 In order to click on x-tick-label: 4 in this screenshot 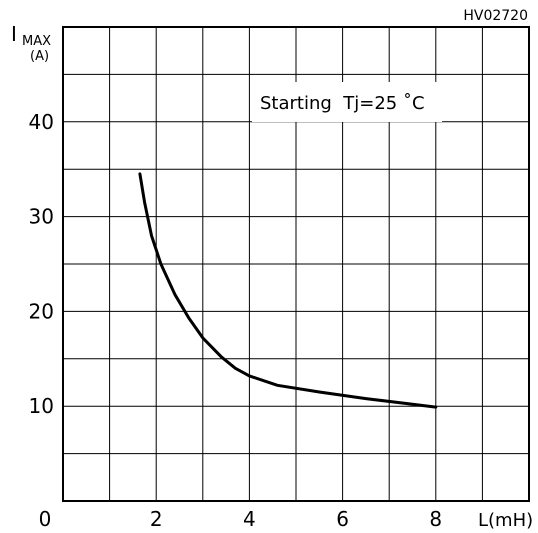, I will do `click(249, 519)`.